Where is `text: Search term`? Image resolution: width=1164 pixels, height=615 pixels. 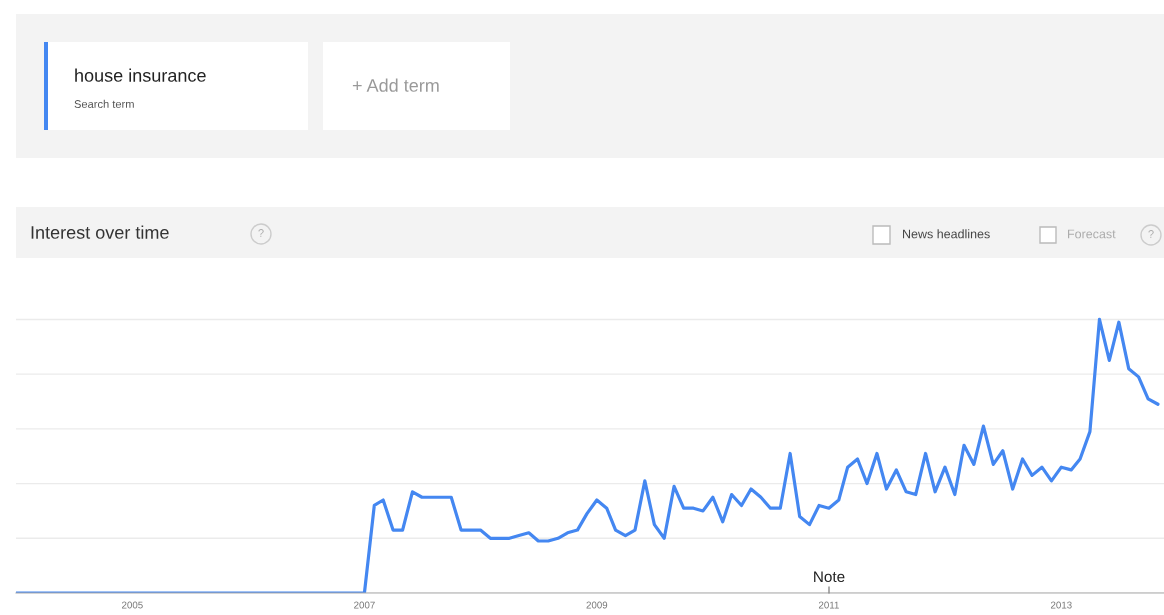
text: Search term is located at coordinates (104, 103).